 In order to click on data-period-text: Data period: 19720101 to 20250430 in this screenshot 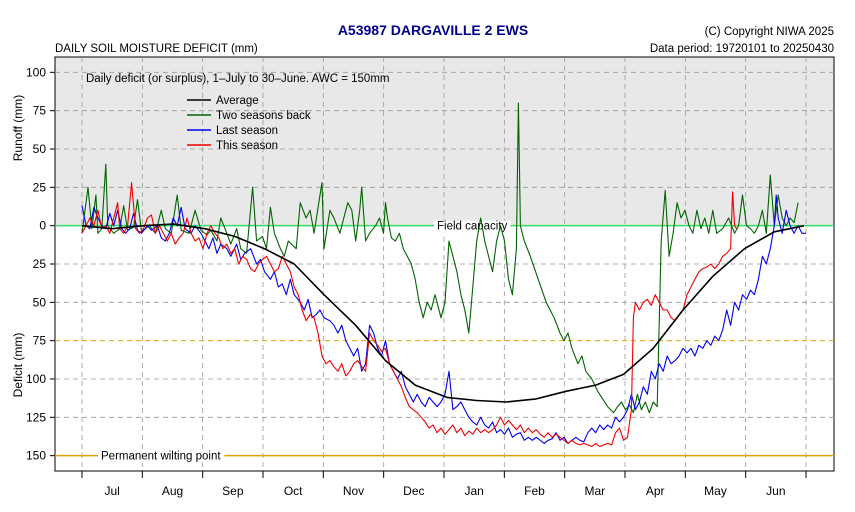, I will do `click(742, 49)`.